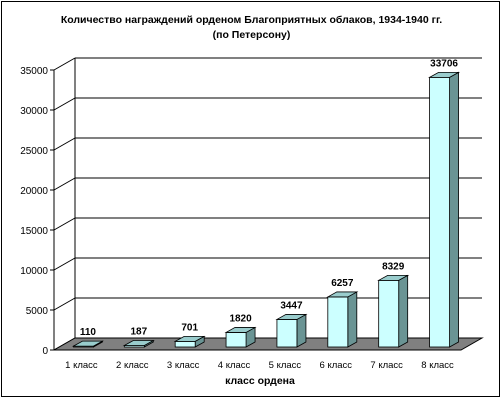 The width and height of the screenshot is (503, 400). I want to click on y-tick-label: 25000, so click(34, 151).